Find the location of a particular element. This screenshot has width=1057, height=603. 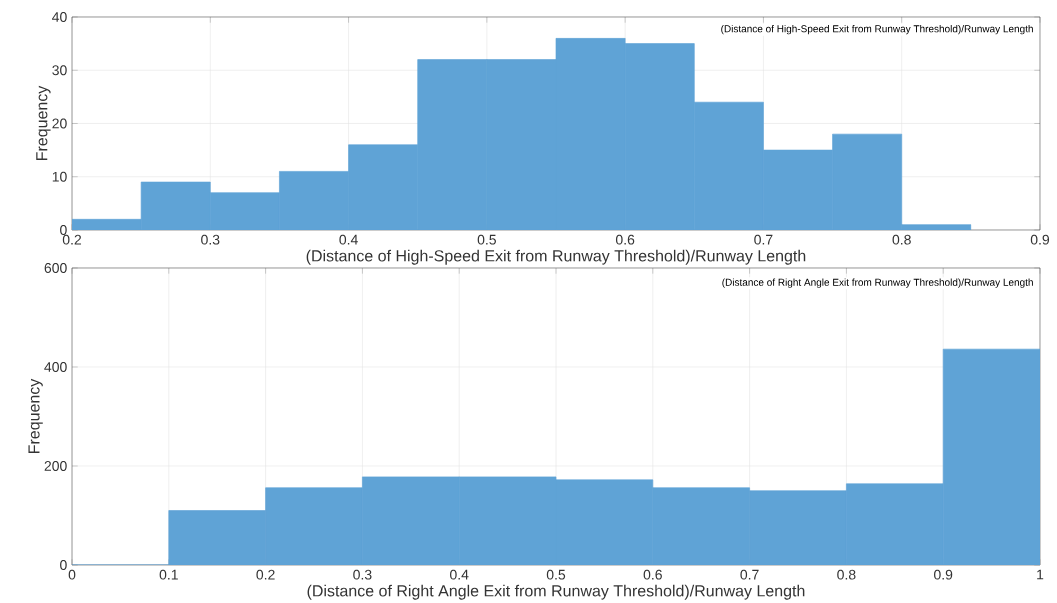

x-axis-title: (Distance of Right Angle Exit from Runway Threshold)/Runway Length is located at coordinates (556, 592).